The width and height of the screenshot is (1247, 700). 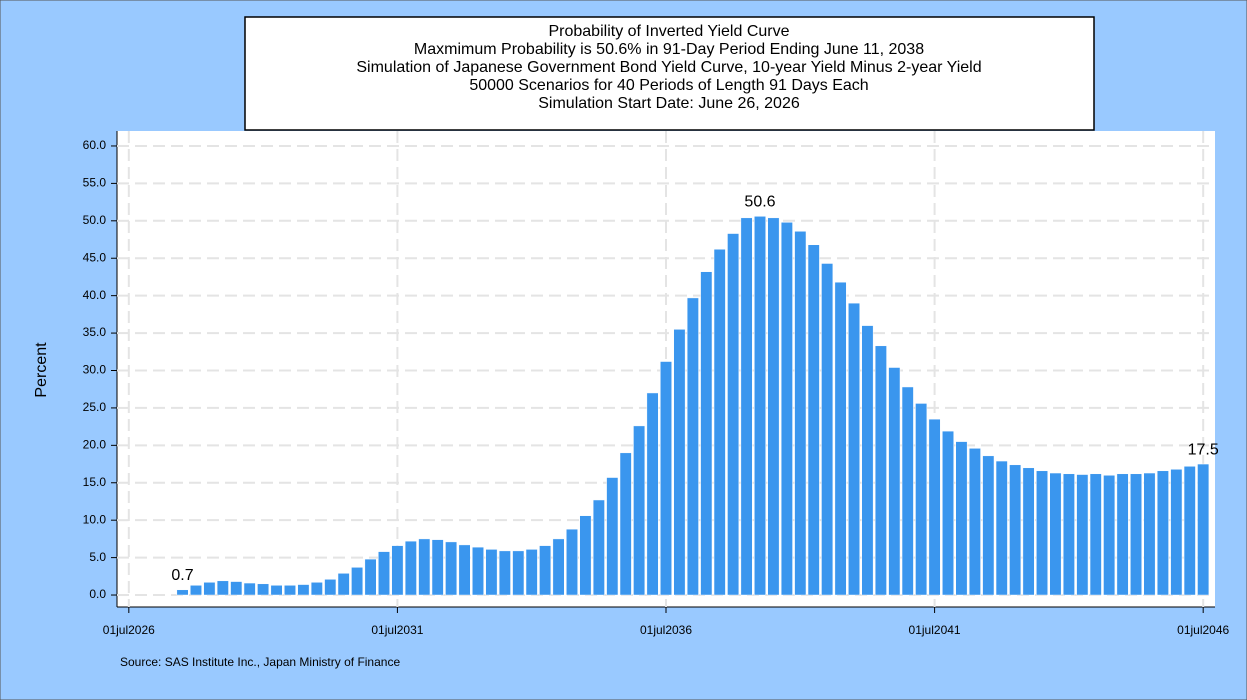 I want to click on y-tick-label: 50.0, so click(x=95, y=220).